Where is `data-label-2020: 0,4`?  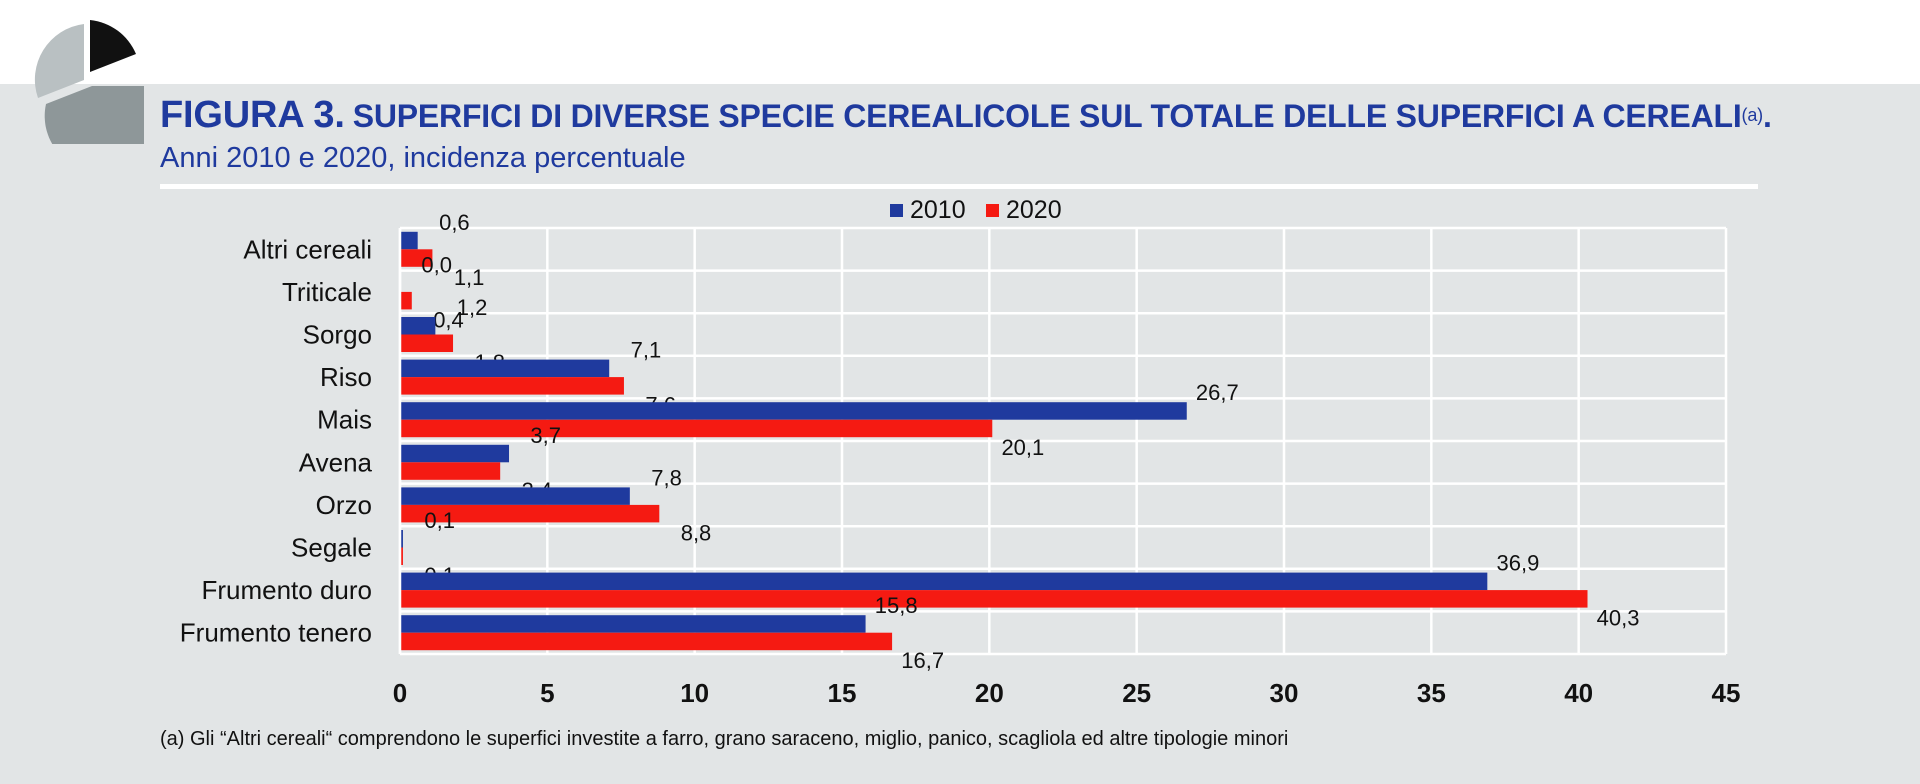 data-label-2020: 0,4 is located at coordinates (448, 319).